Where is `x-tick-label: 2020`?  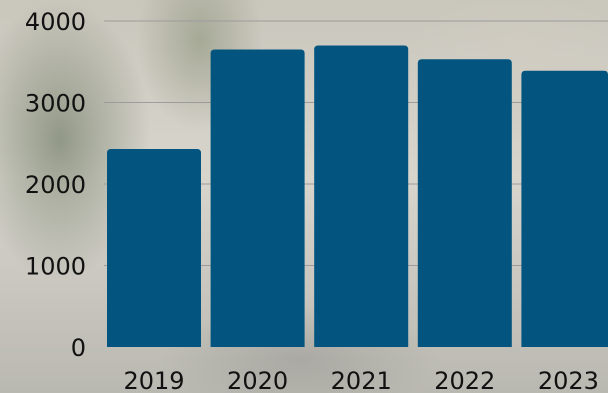
x-tick-label: 2020 is located at coordinates (257, 380).